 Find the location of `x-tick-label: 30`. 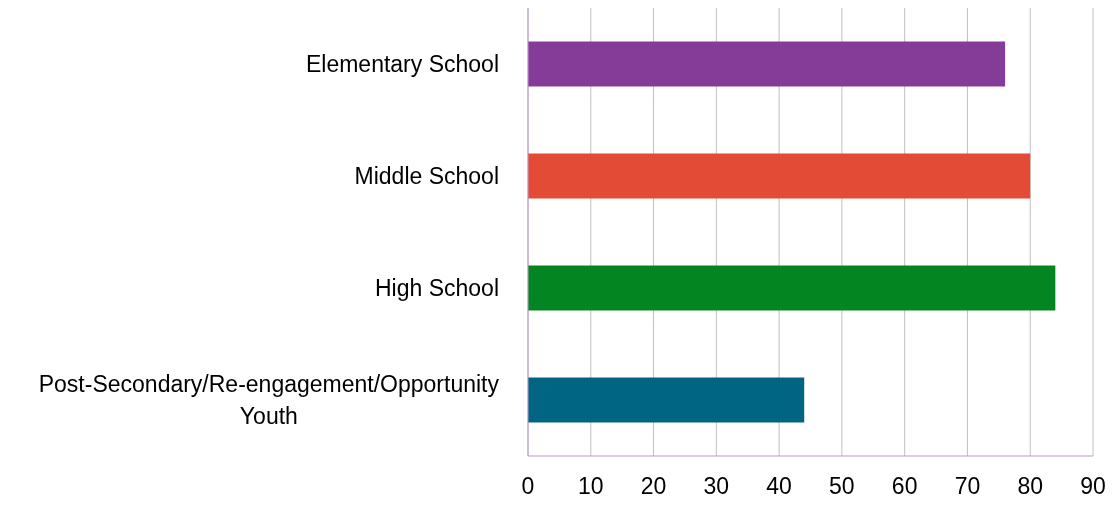

x-tick-label: 30 is located at coordinates (716, 486).